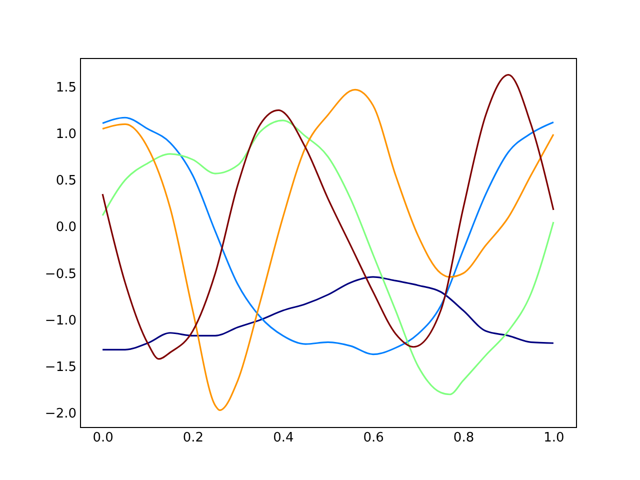 The image size is (640, 480). Describe the element at coordinates (60, 274) in the screenshot. I see `y-tick-label: −0.5` at that location.